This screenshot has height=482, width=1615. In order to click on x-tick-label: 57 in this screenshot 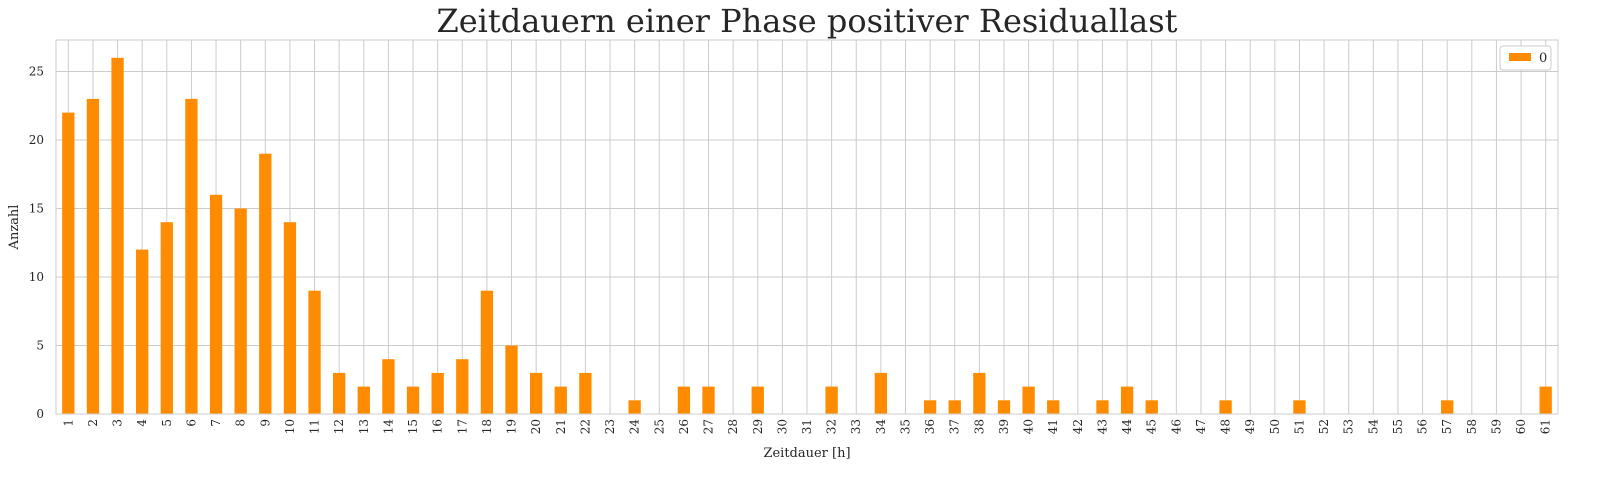, I will do `click(1447, 426)`.